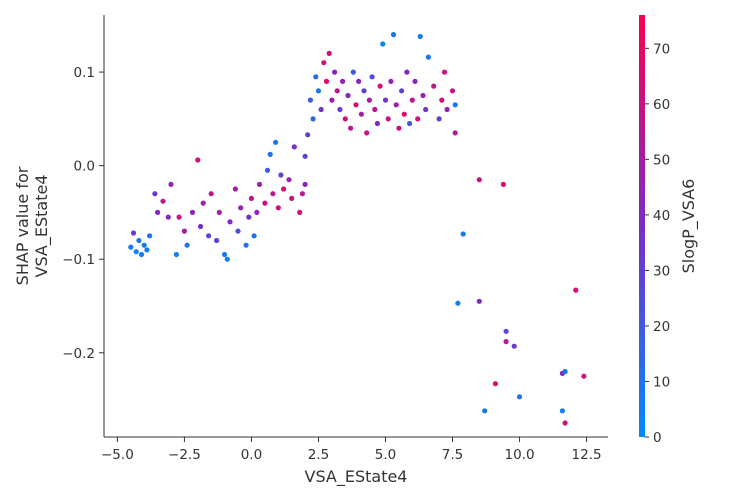  I want to click on colorbar, so click(642, 226).